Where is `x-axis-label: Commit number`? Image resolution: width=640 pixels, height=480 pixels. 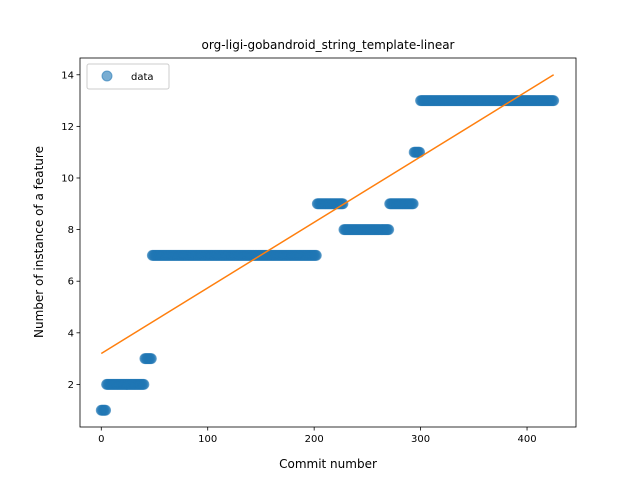
x-axis-label: Commit number is located at coordinates (328, 464).